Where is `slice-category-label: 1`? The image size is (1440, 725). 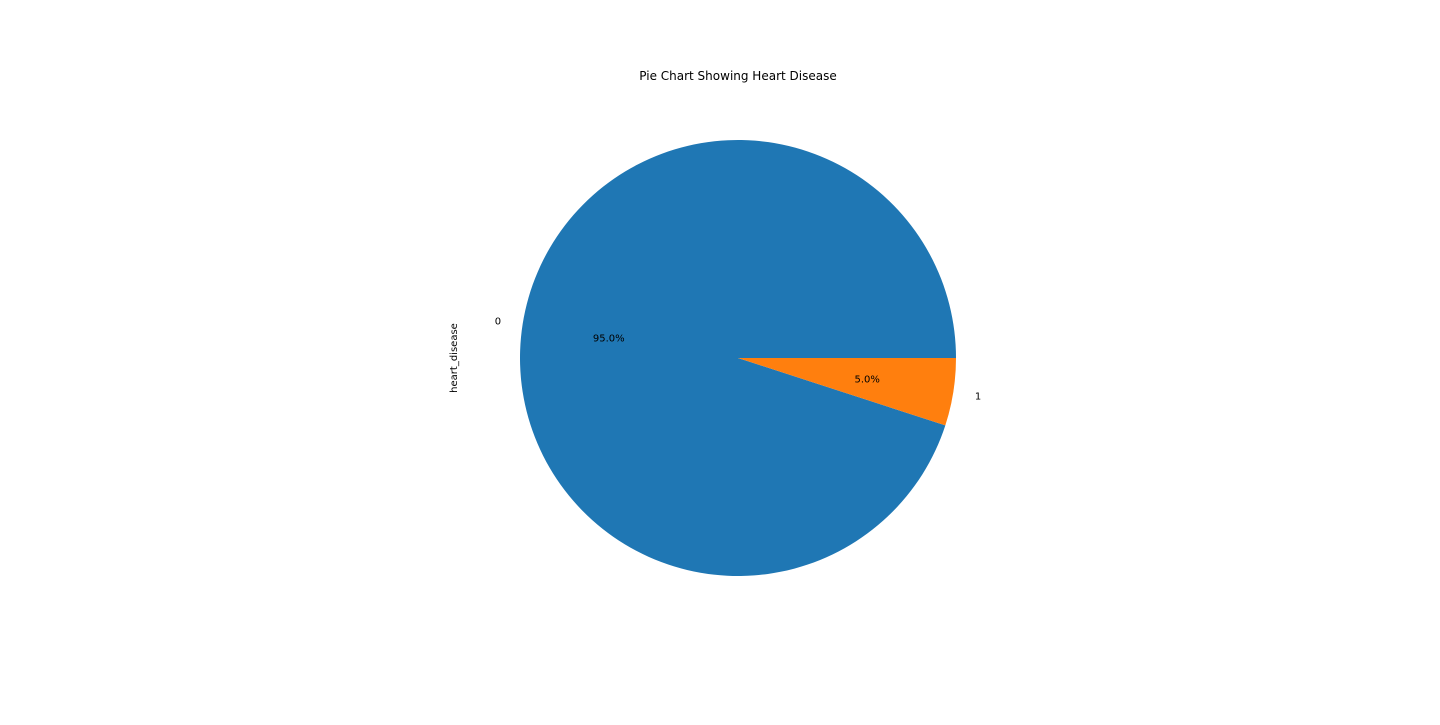
slice-category-label: 1 is located at coordinates (978, 397).